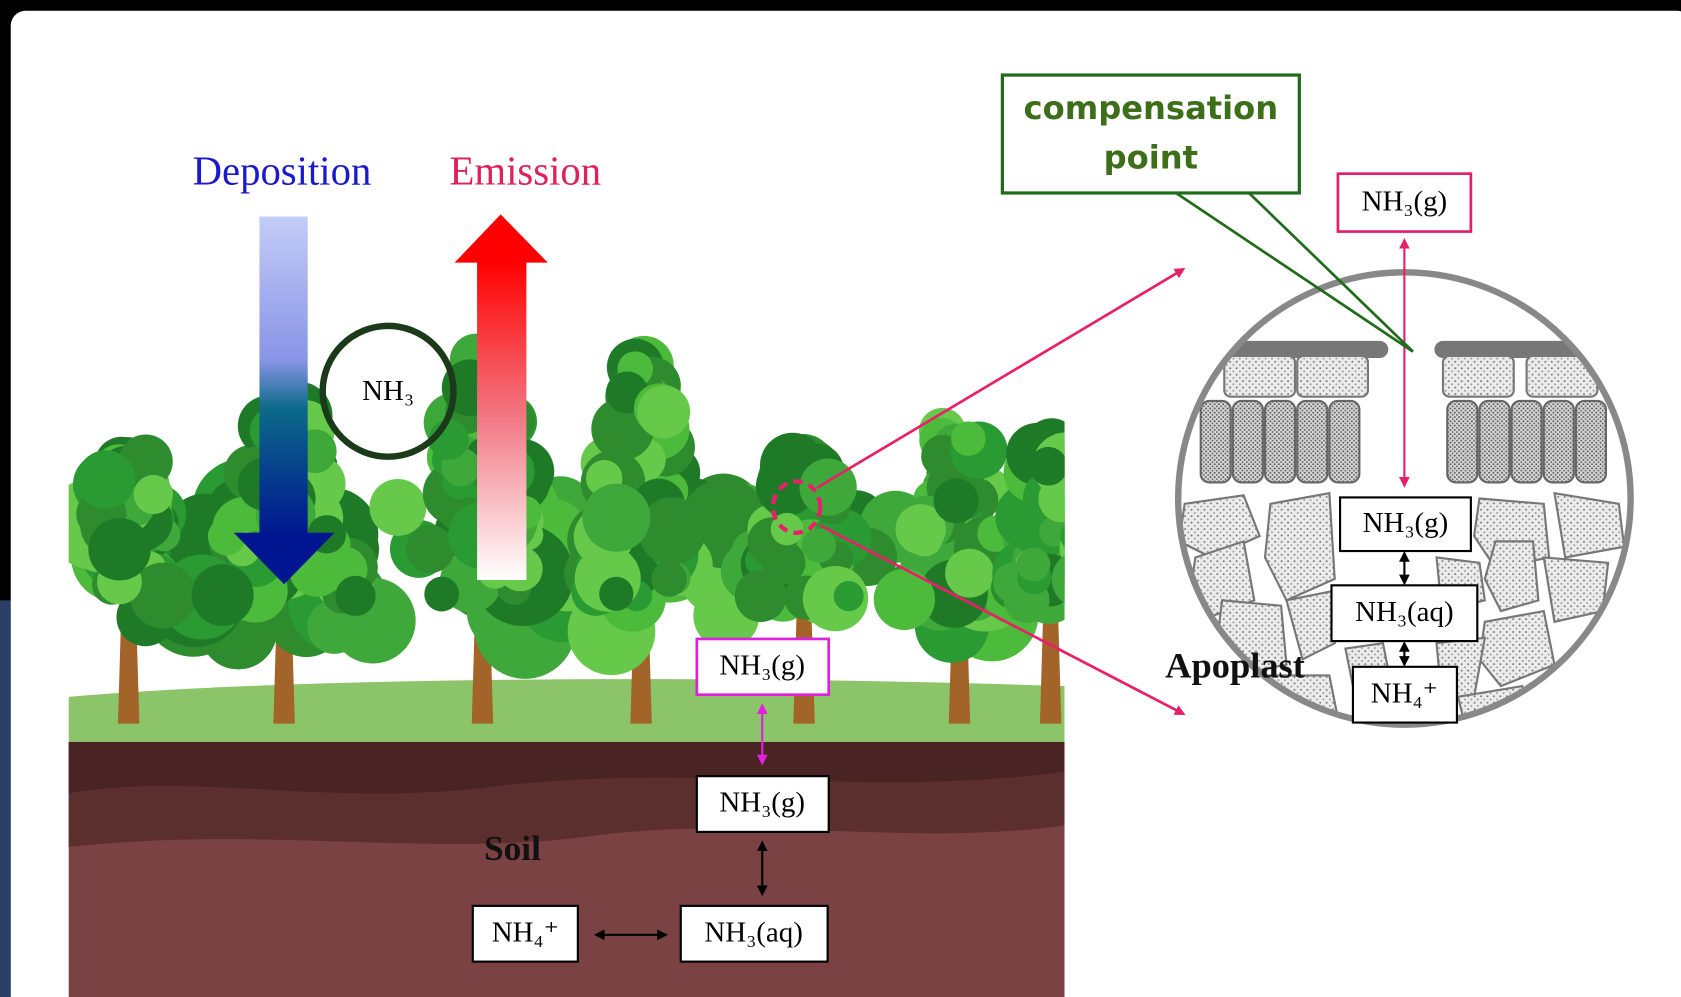  I want to click on leaf-tissue, so click(1404, 531).